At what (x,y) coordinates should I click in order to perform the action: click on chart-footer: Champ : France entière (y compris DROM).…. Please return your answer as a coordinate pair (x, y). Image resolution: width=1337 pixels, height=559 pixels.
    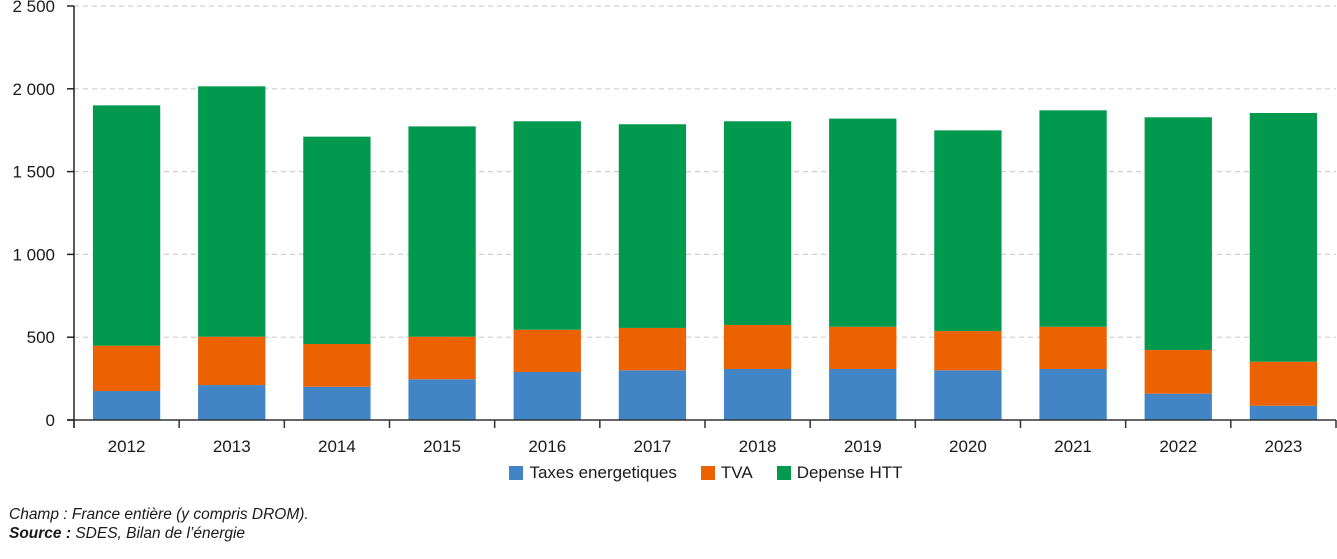
    Looking at the image, I should click on (159, 524).